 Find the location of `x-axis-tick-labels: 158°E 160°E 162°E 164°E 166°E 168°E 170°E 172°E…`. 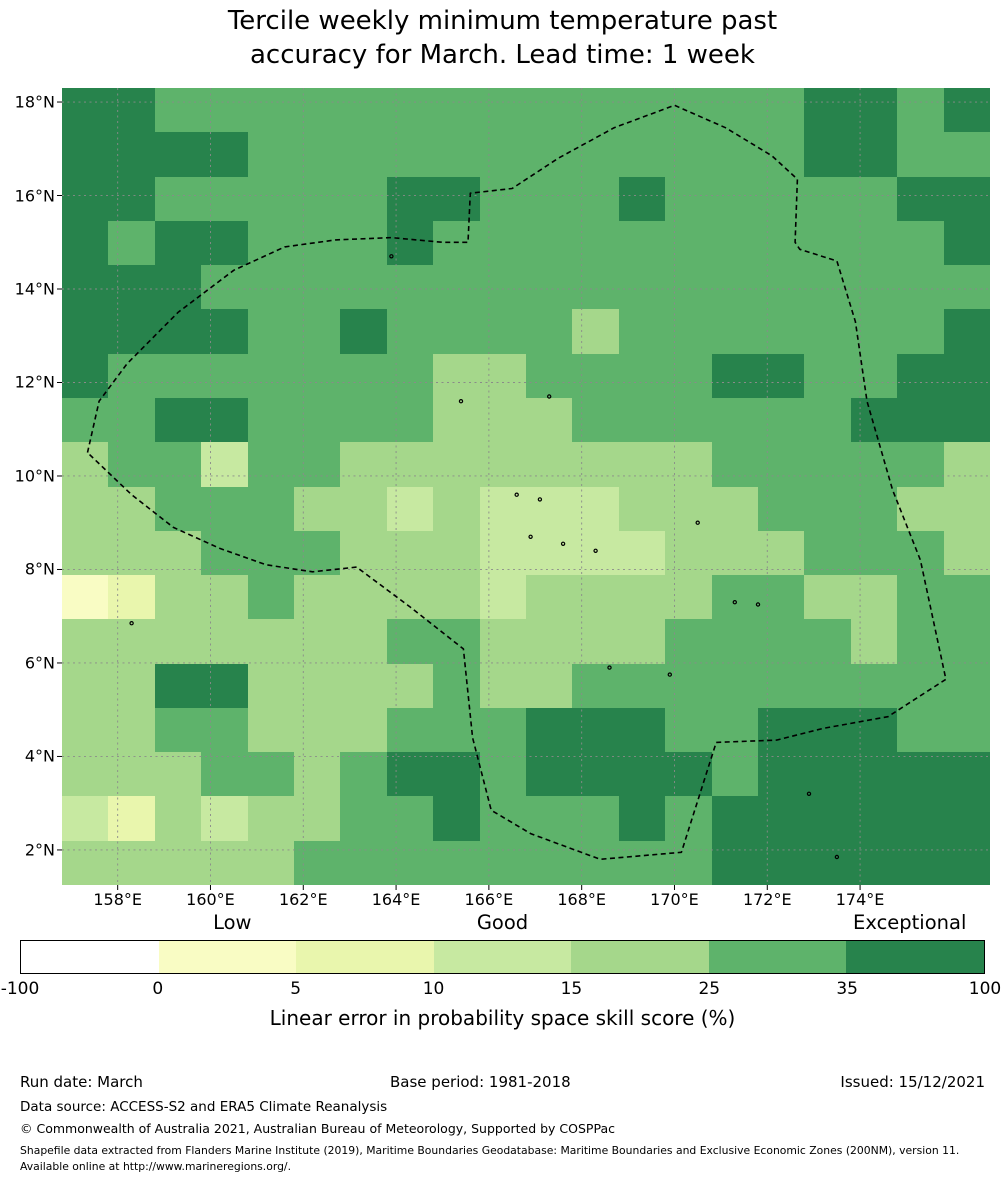

x-axis-tick-labels: 158°E 160°E 162°E 164°E 166°E 168°E 170°E 172°E… is located at coordinates (526, 901).